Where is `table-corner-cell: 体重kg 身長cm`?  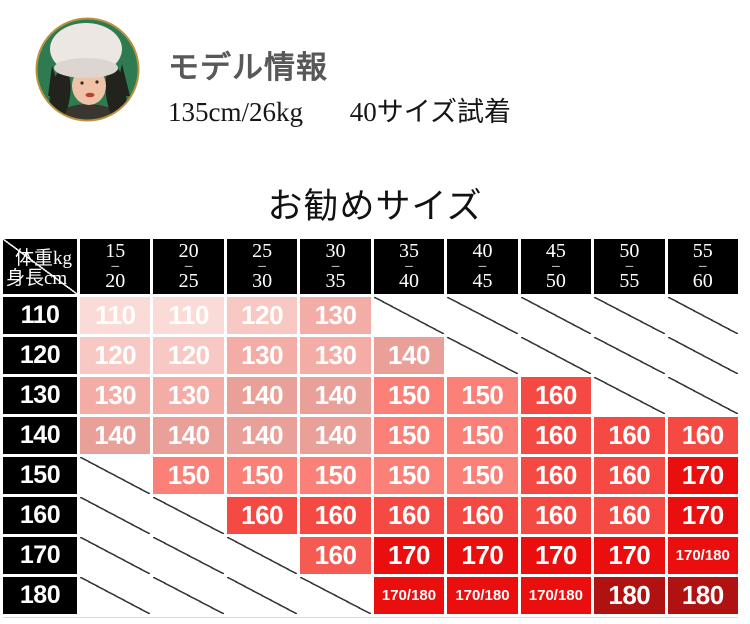
table-corner-cell: 体重kg 身長cm is located at coordinates (40, 266).